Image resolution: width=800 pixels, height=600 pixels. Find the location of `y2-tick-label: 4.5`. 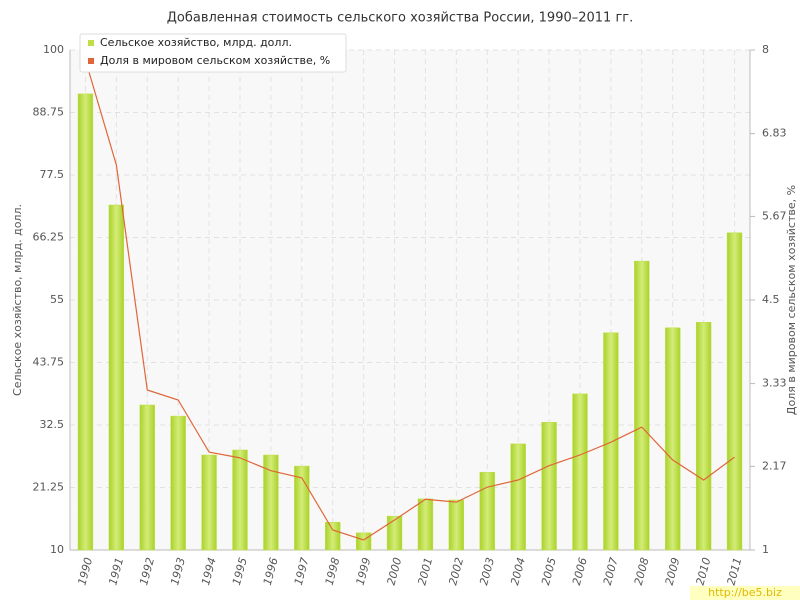

y2-tick-label: 4.5 is located at coordinates (771, 299).